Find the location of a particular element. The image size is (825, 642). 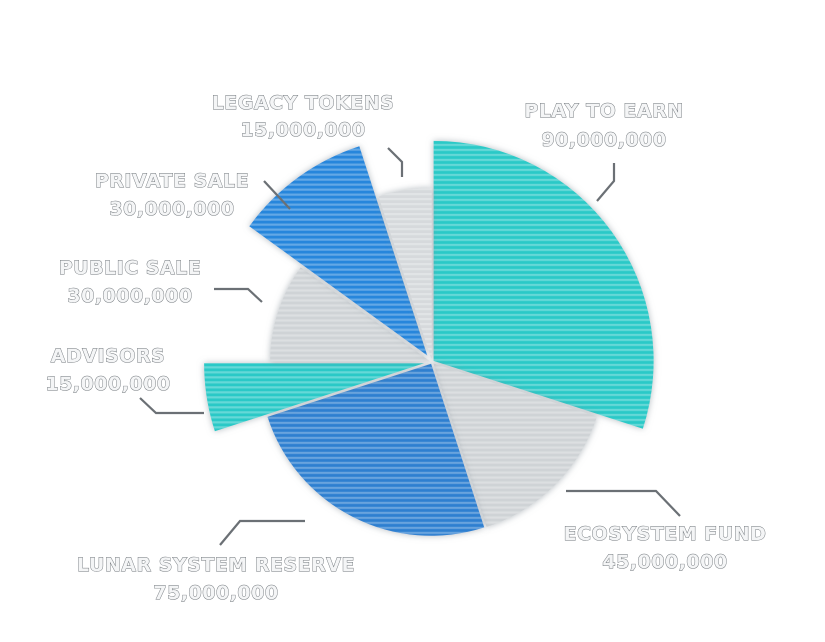

slice-label-private-sale: PRIVATE SALE is located at coordinates (172, 181).